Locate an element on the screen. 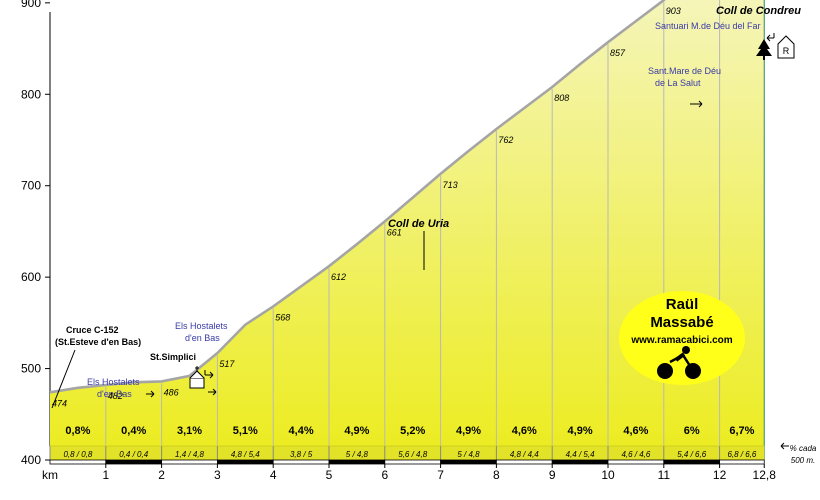 The height and width of the screenshot is (500, 820). segment-detail: 0,4 / 0,4 is located at coordinates (133, 454).